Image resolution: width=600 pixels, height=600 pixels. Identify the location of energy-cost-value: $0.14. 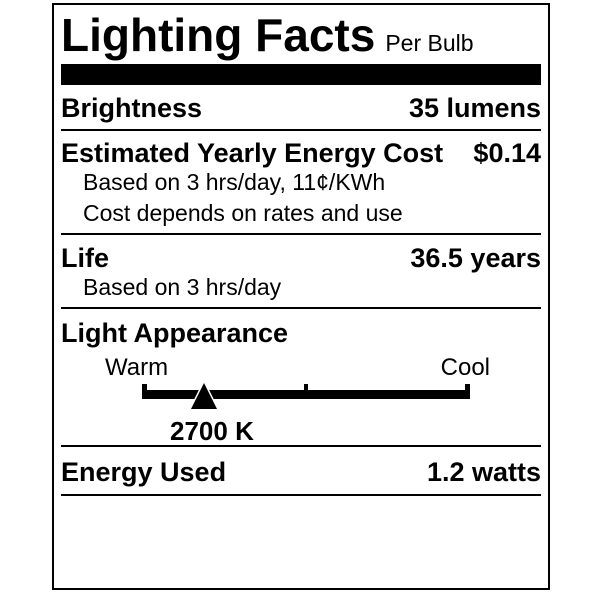
(507, 153).